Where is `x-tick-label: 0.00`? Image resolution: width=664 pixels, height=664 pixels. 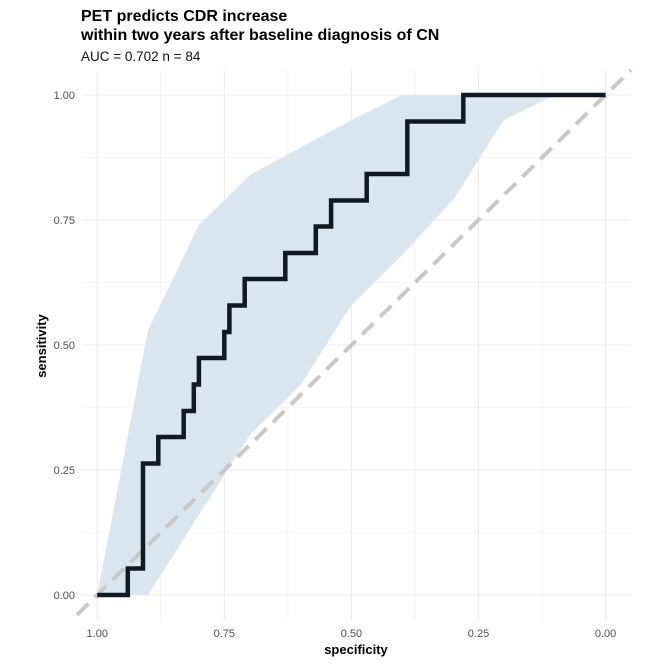 x-tick-label: 0.00 is located at coordinates (605, 634).